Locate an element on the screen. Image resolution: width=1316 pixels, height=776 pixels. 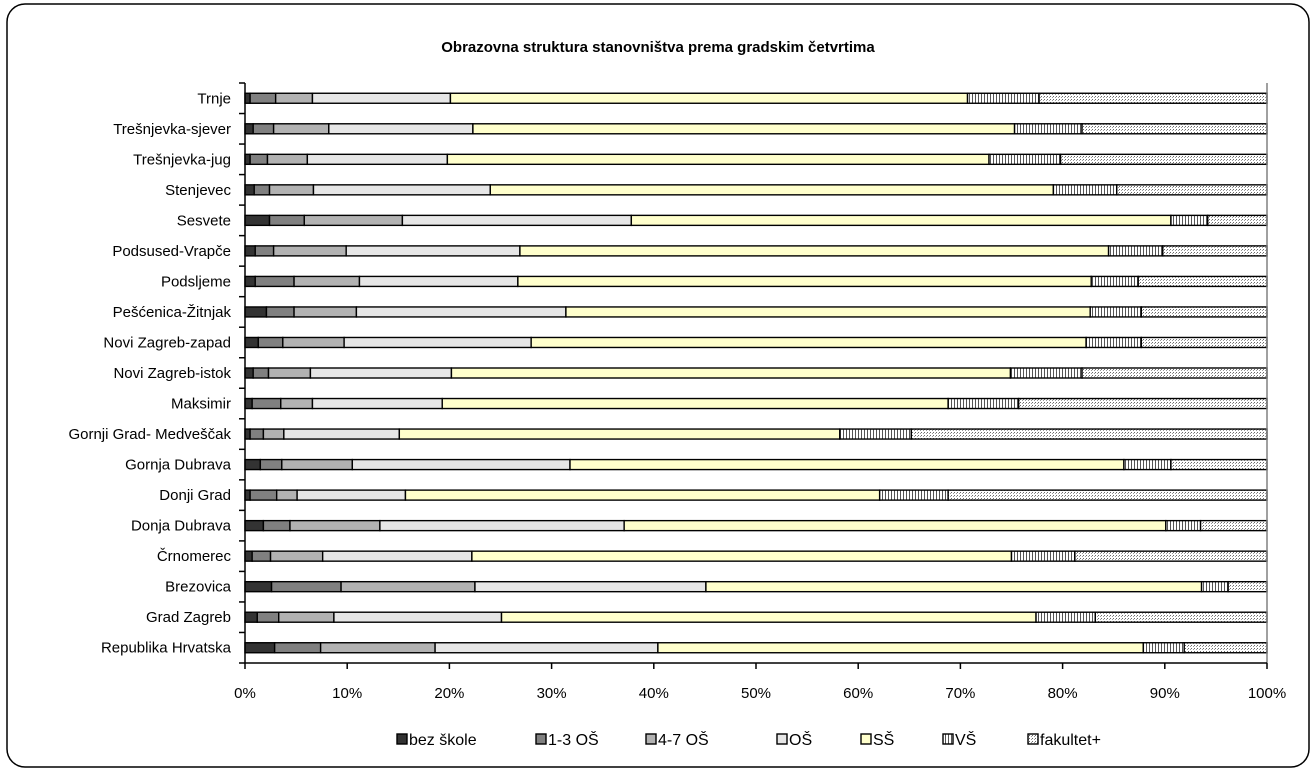
bar-segment-novi-zagreb-istok-o is located at coordinates (381, 373).